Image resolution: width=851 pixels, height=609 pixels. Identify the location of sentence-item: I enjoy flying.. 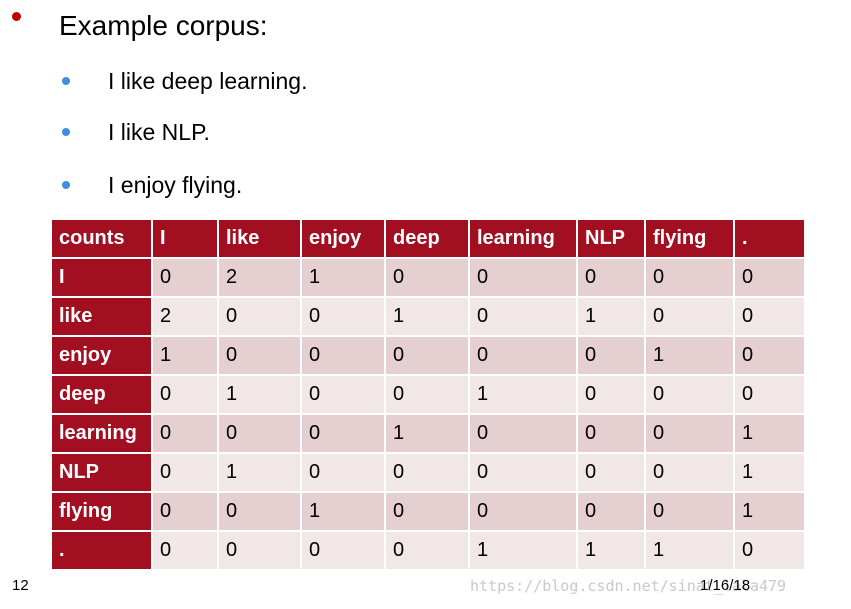
(152, 185).